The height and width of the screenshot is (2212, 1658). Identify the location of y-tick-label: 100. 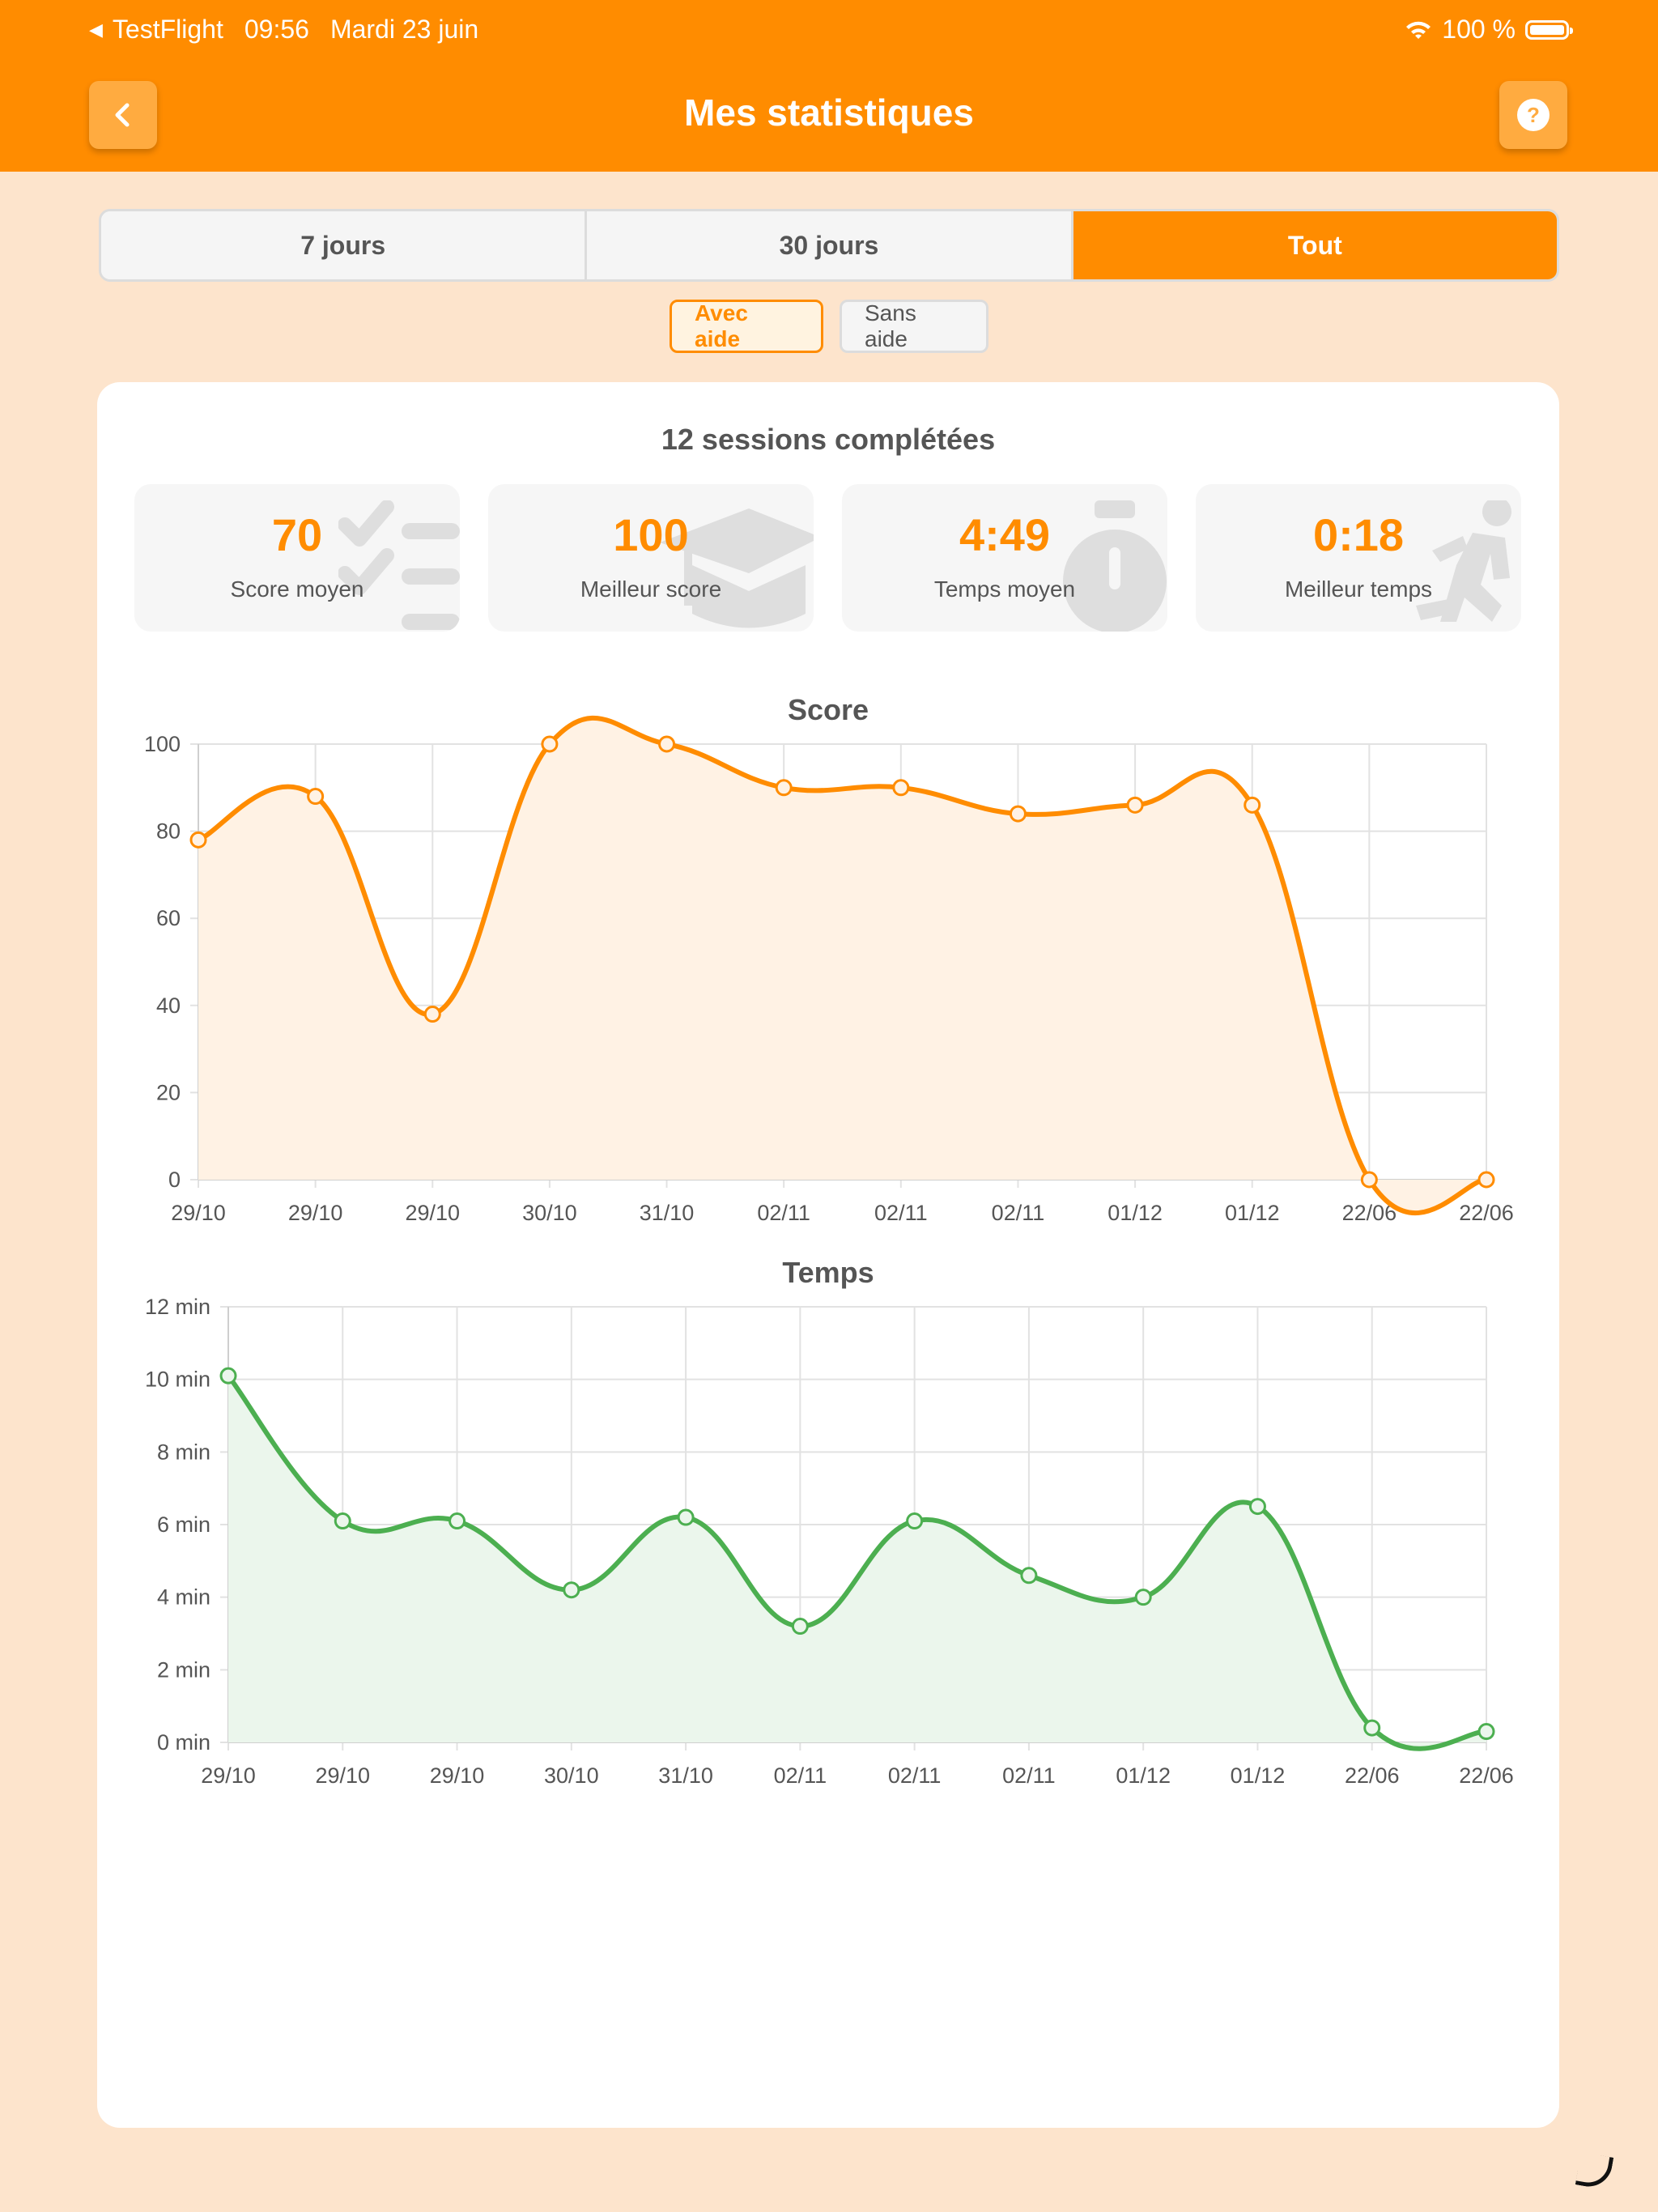
(162, 744).